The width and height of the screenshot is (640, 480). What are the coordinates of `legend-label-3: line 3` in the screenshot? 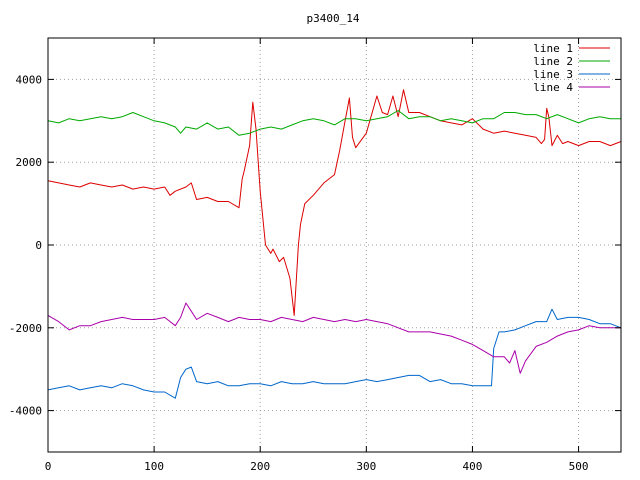 It's located at (553, 74).